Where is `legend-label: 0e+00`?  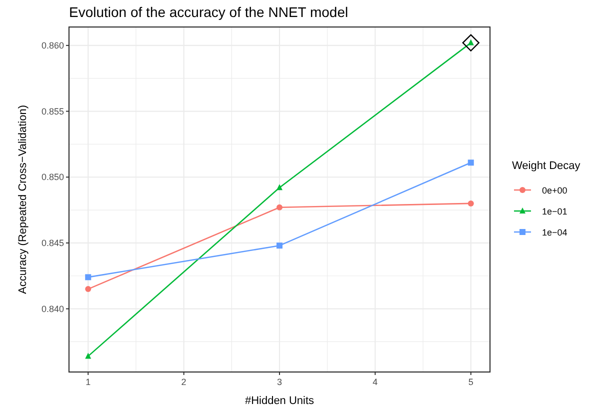
legend-label: 0e+00 is located at coordinates (555, 191).